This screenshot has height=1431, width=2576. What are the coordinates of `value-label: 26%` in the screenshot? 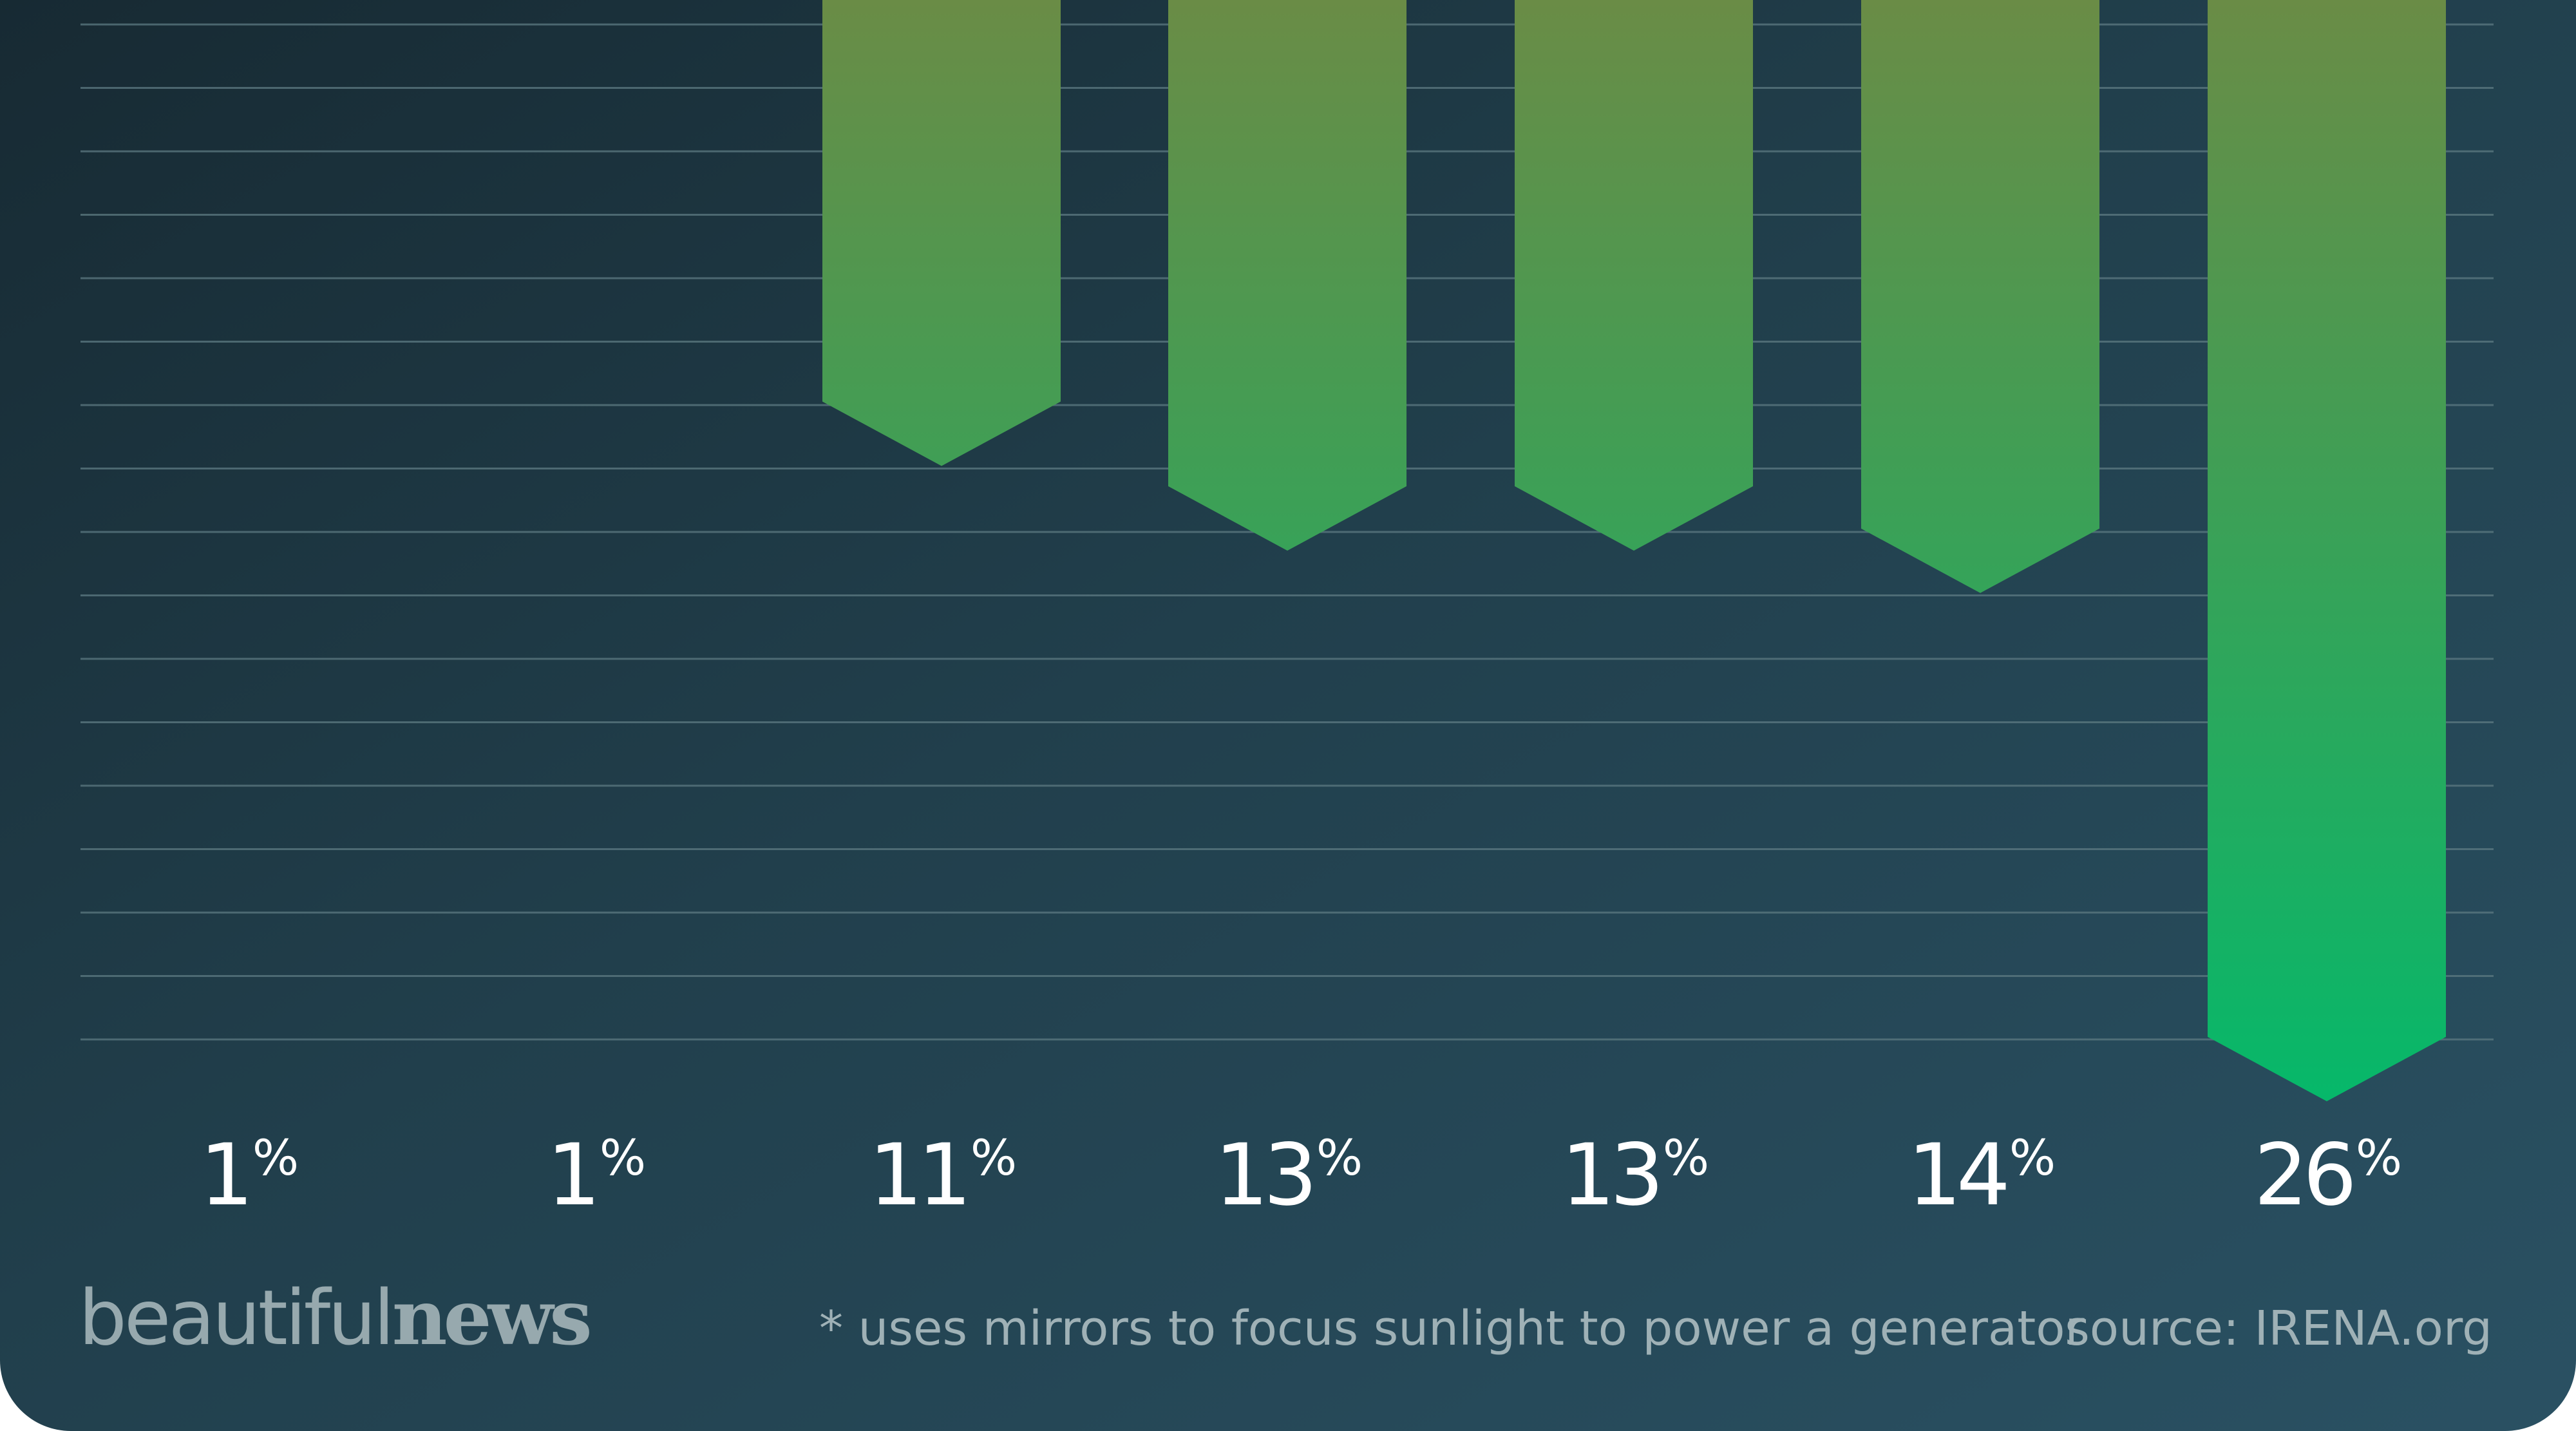 It's located at (2327, 1175).